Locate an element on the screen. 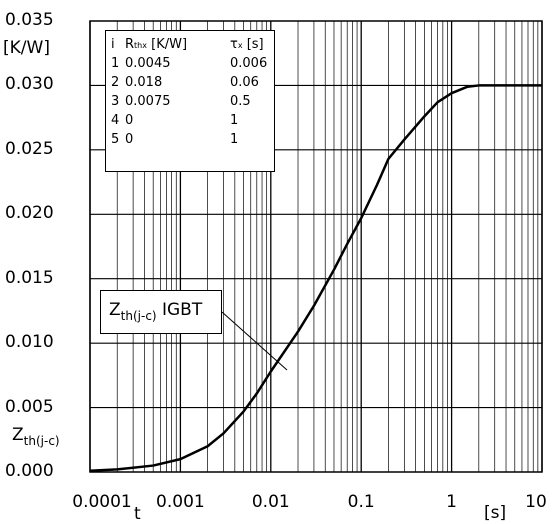 This screenshot has height=524, width=556. y-axis-label-sub: th(j-c) is located at coordinates (41, 441).